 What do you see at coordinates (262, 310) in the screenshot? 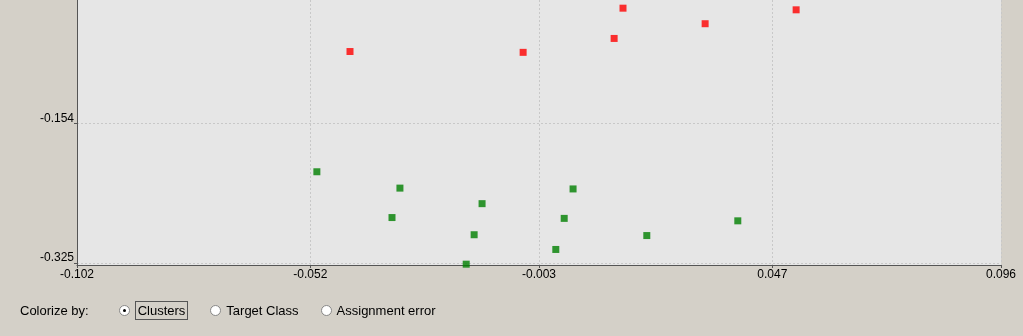
I see `text: Target Class` at bounding box center [262, 310].